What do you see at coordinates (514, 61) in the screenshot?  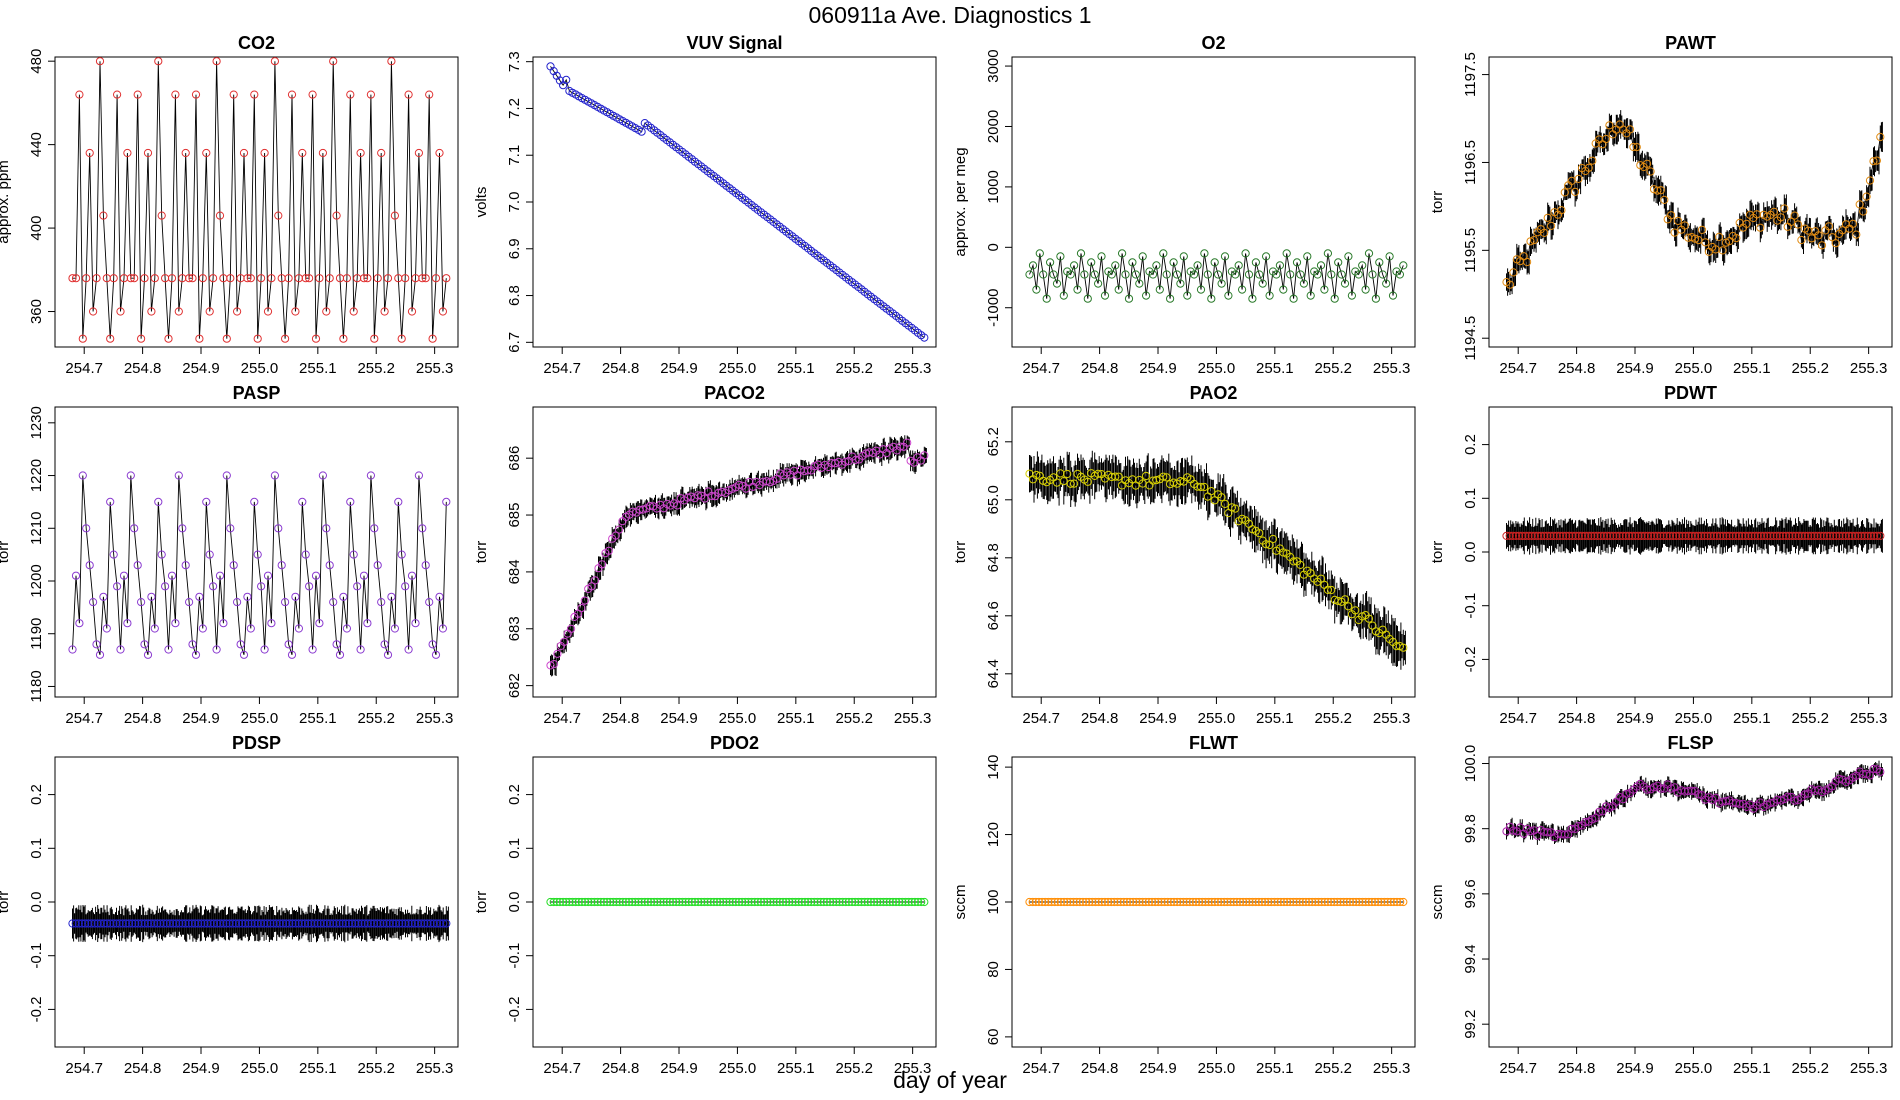 I see `y-tick-label: 7.3` at bounding box center [514, 61].